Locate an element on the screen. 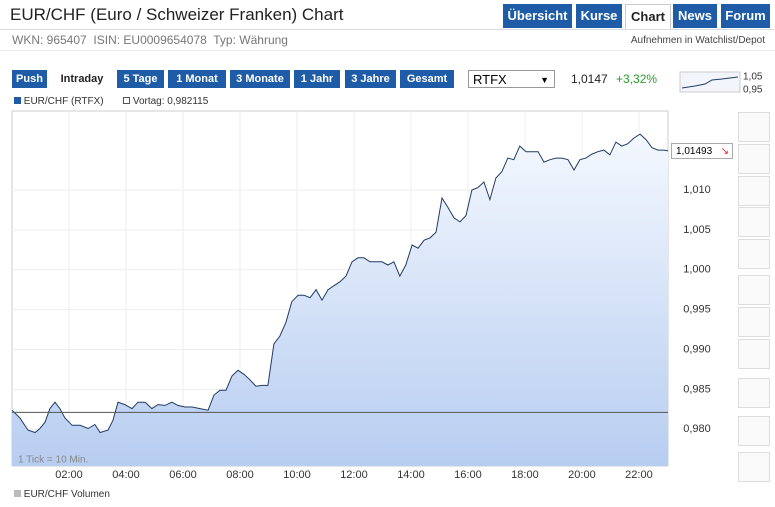 The image size is (775, 507). wkn: WKN: 965407 is located at coordinates (49, 40).